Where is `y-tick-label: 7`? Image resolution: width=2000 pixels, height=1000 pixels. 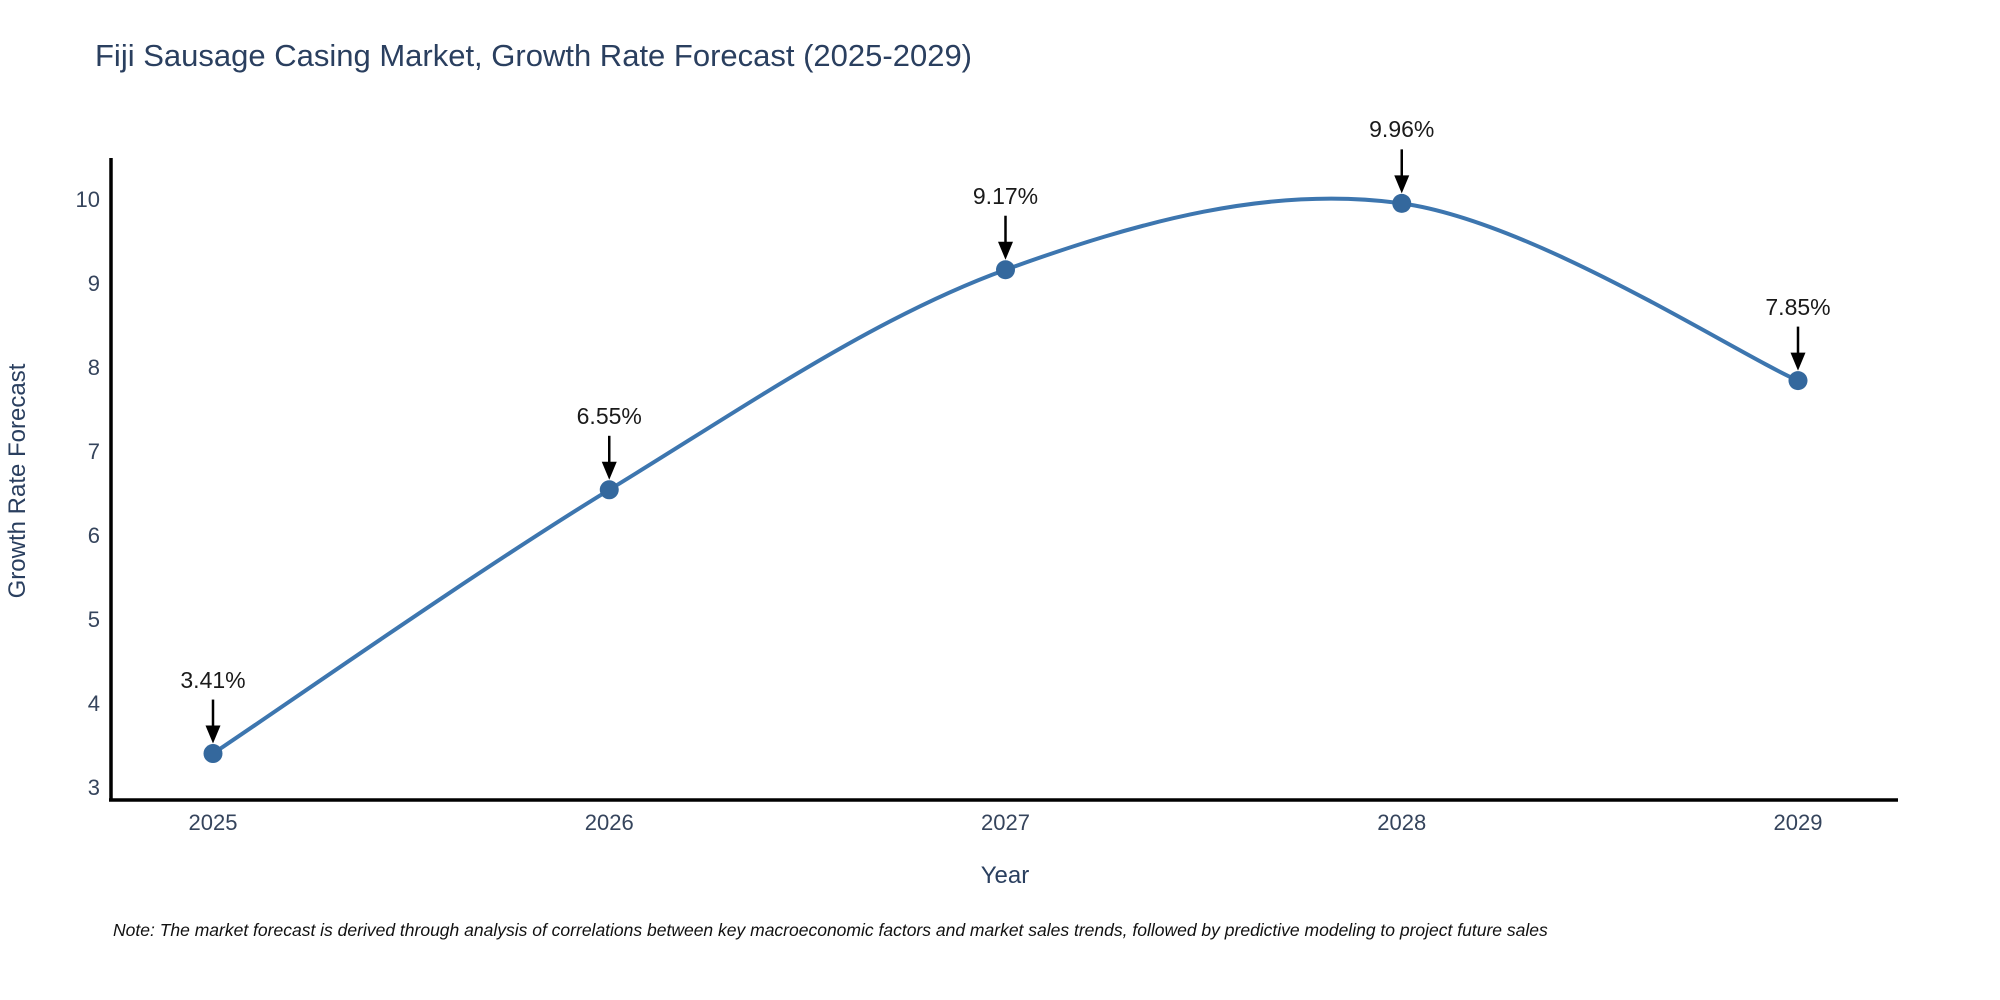 y-tick-label: 7 is located at coordinates (93, 451).